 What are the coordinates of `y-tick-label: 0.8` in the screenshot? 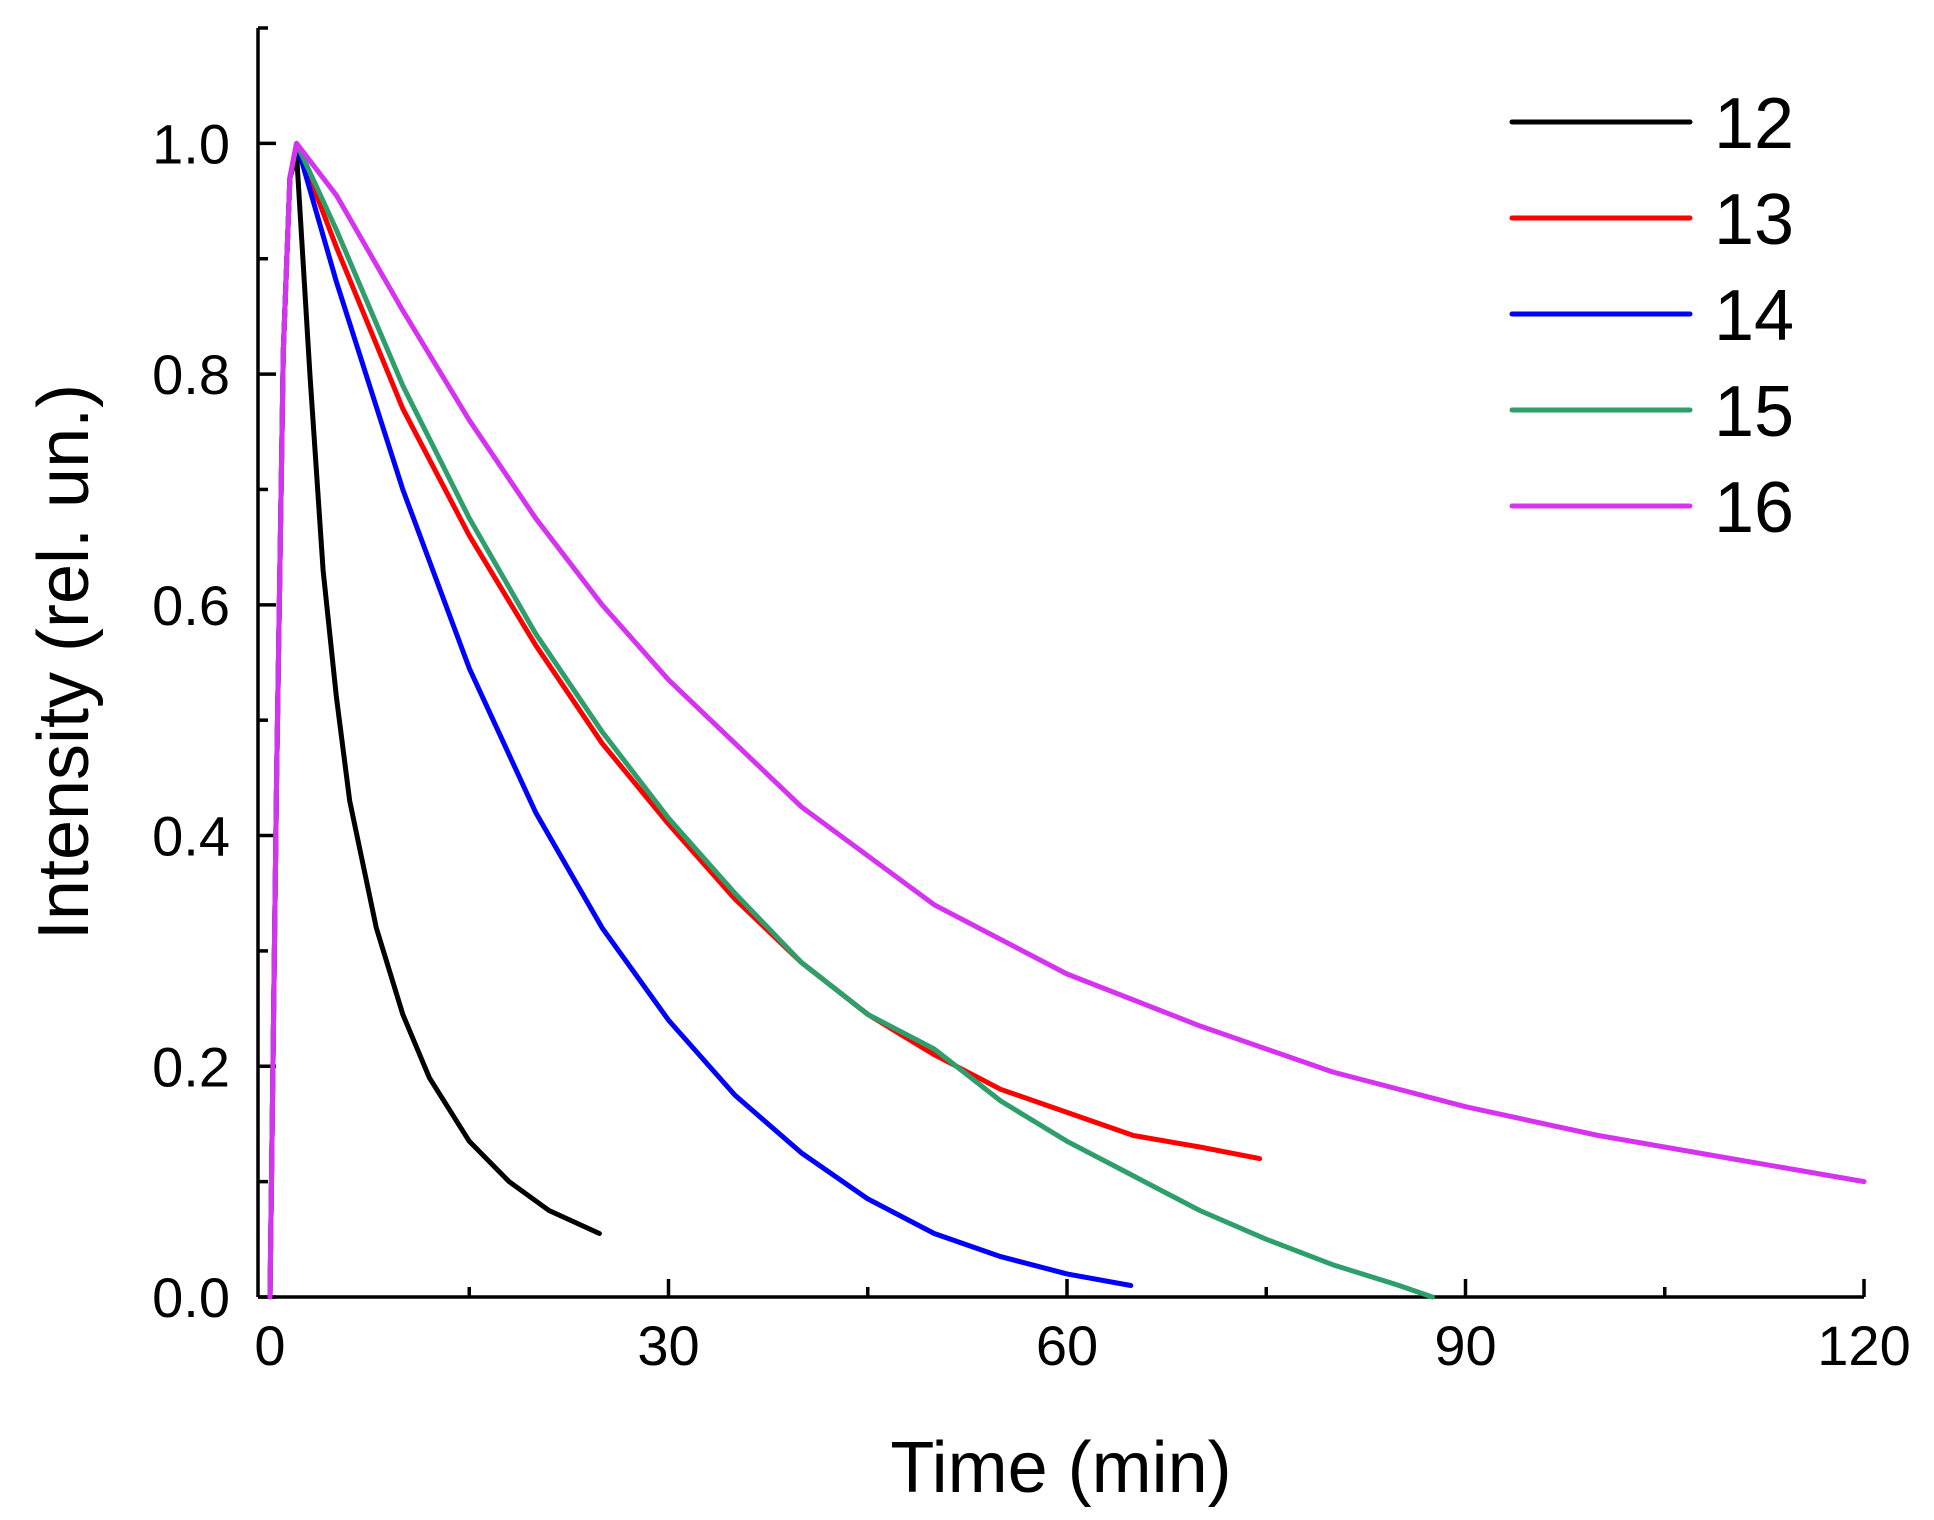 It's located at (191, 374).